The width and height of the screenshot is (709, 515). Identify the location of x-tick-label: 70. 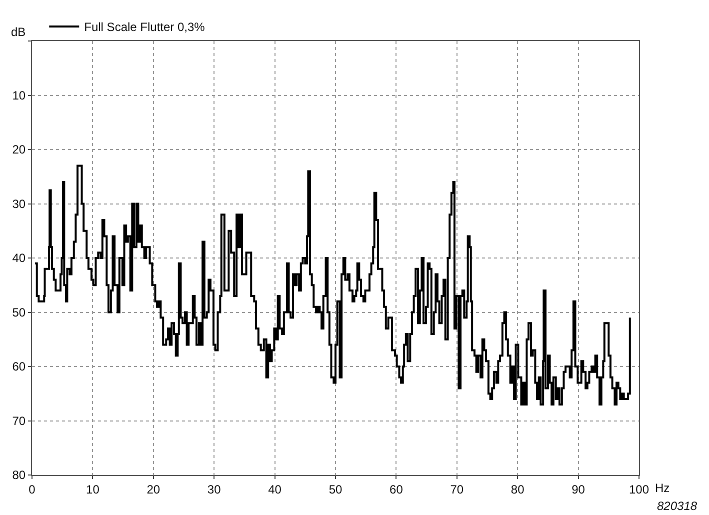
(457, 489).